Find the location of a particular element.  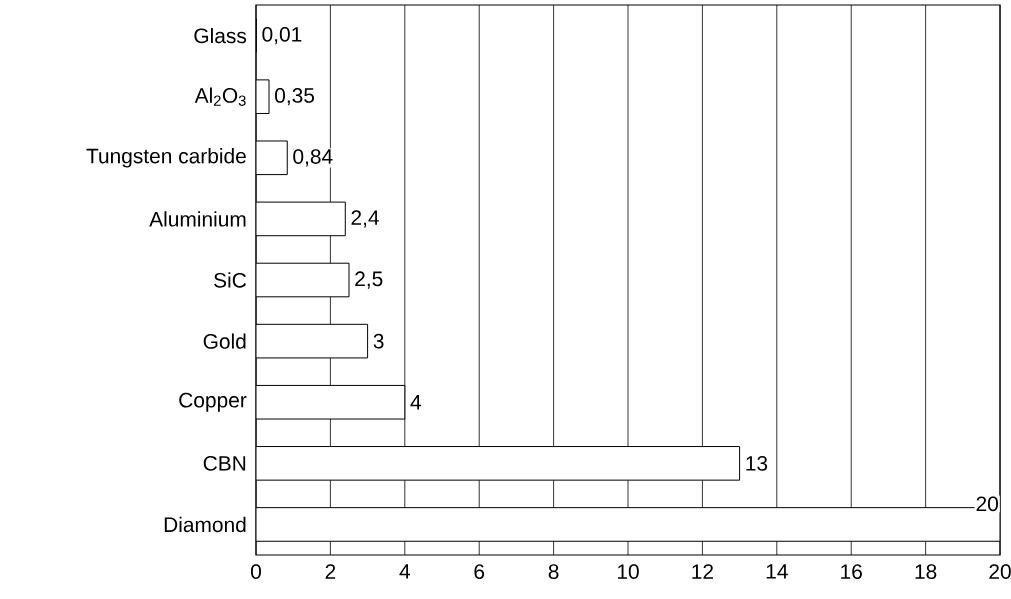

x-tick-label: 12 is located at coordinates (702, 571).